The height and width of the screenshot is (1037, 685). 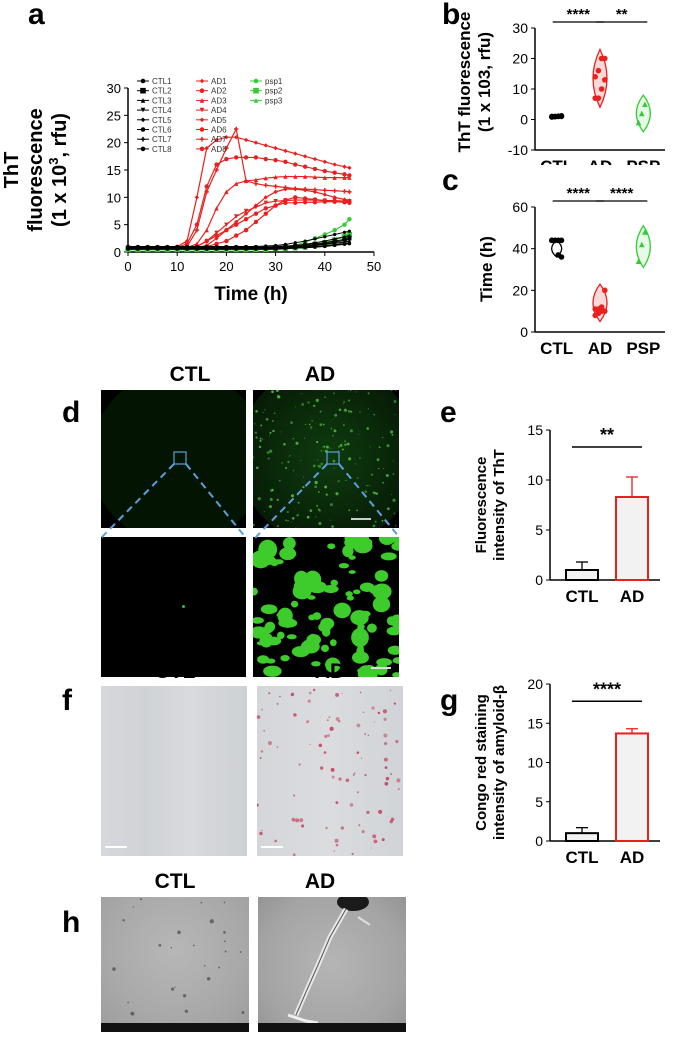 What do you see at coordinates (275, 266) in the screenshot?
I see `x-tick-label-a: 30` at bounding box center [275, 266].